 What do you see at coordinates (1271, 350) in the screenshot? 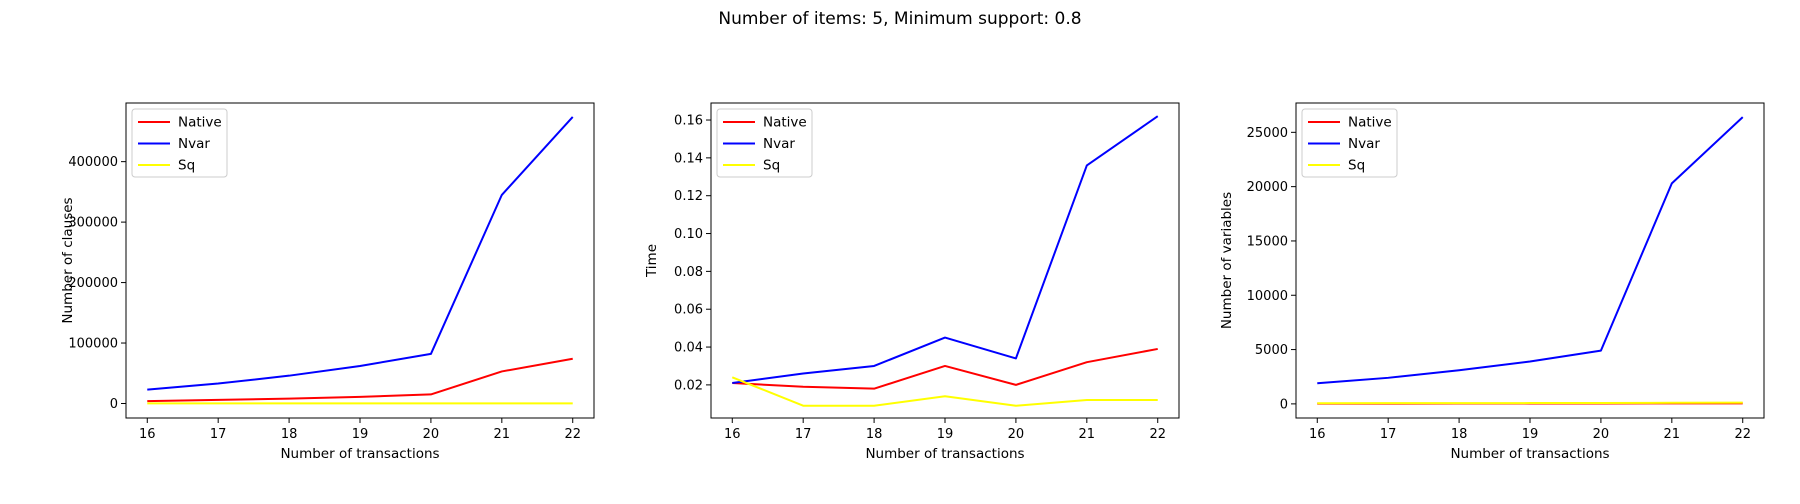
I see `y-tick-label: 5000` at bounding box center [1271, 350].